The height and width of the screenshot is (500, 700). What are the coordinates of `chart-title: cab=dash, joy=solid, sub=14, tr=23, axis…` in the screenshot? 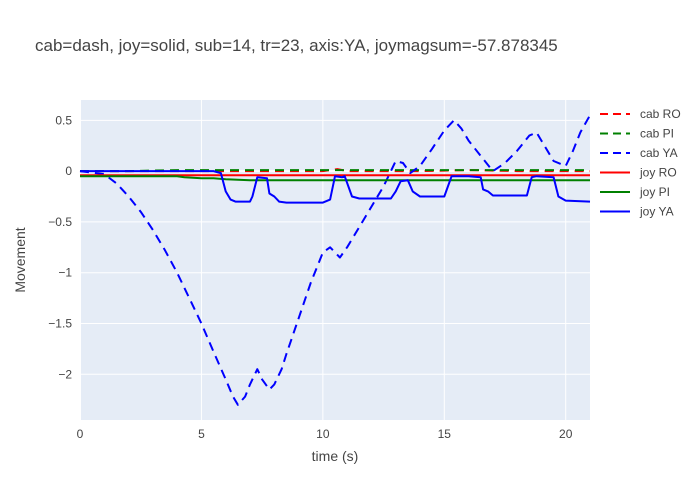 It's located at (296, 45).